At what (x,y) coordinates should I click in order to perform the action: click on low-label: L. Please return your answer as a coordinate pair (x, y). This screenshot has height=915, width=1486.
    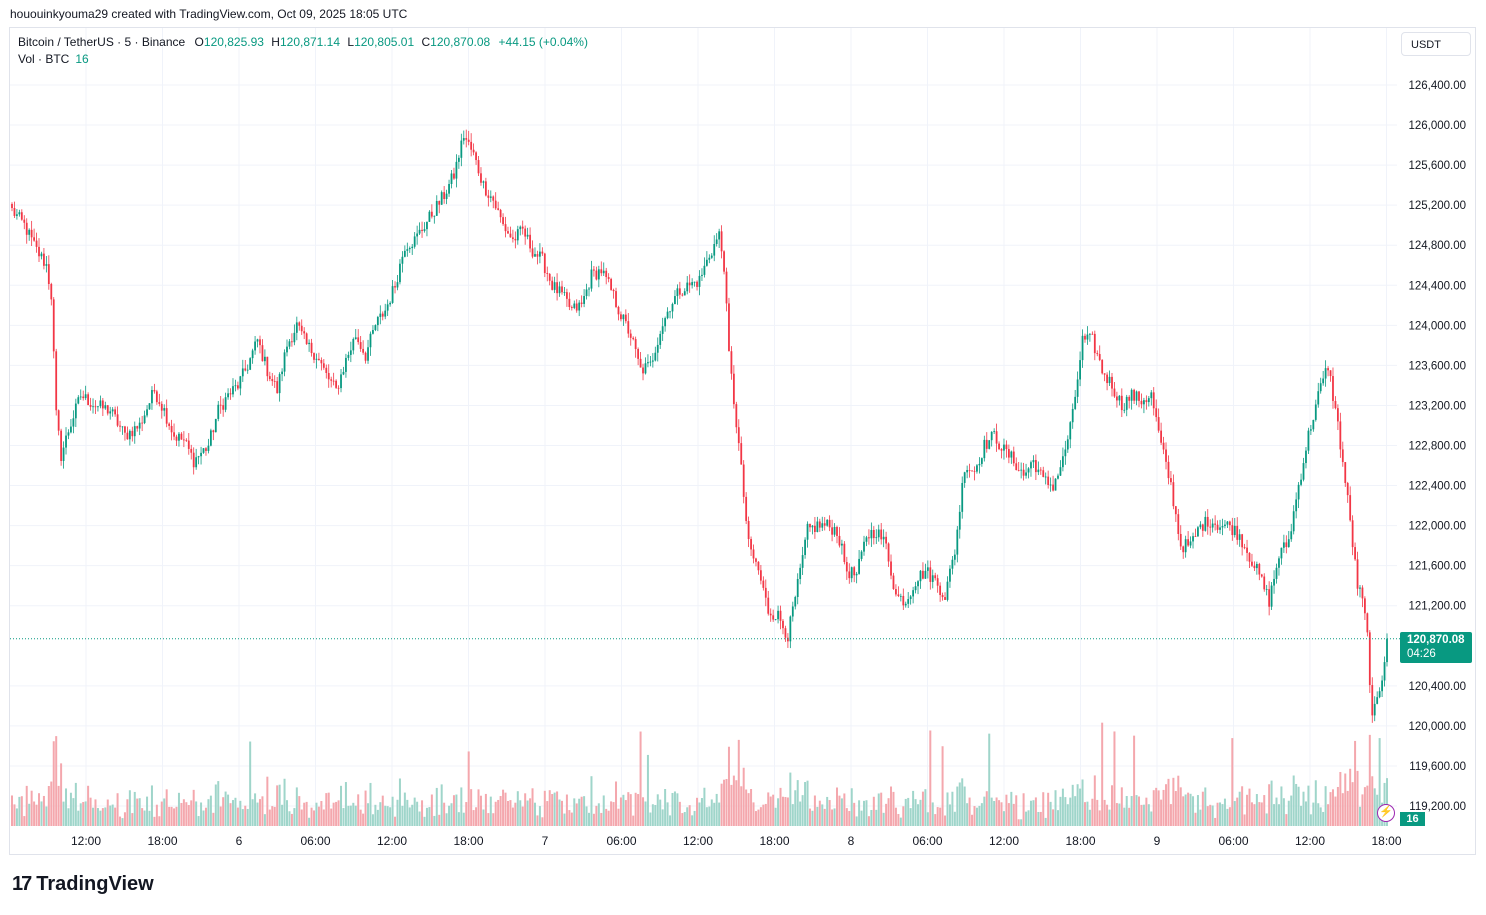
    Looking at the image, I should click on (351, 42).